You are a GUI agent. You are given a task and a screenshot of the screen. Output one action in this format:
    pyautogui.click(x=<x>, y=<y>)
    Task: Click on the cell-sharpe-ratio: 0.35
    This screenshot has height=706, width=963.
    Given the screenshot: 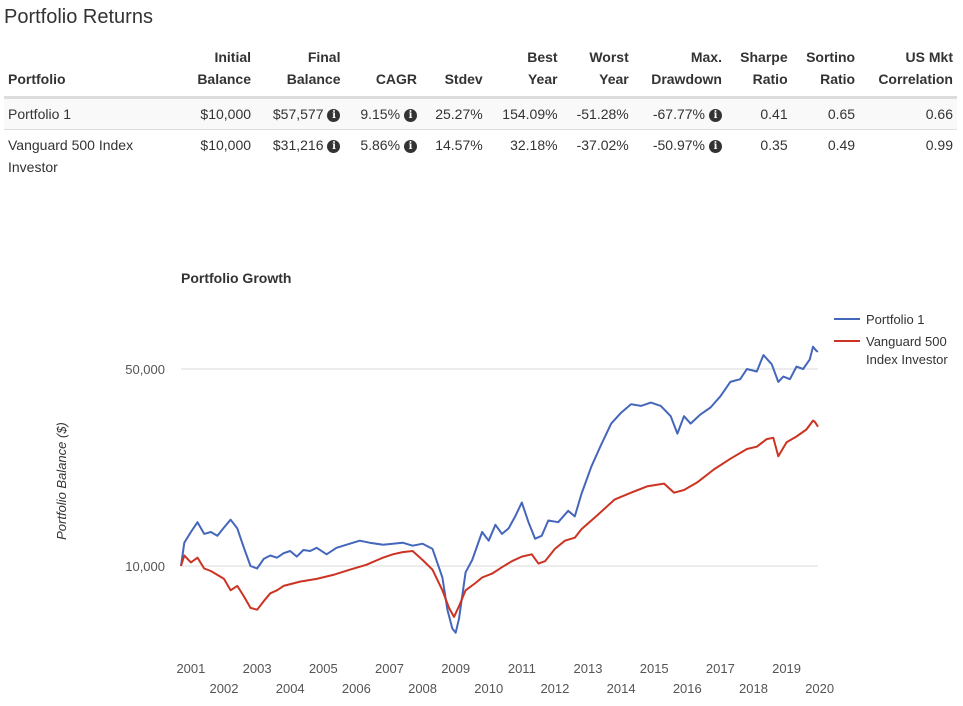 What is the action you would take?
    pyautogui.click(x=774, y=145)
    